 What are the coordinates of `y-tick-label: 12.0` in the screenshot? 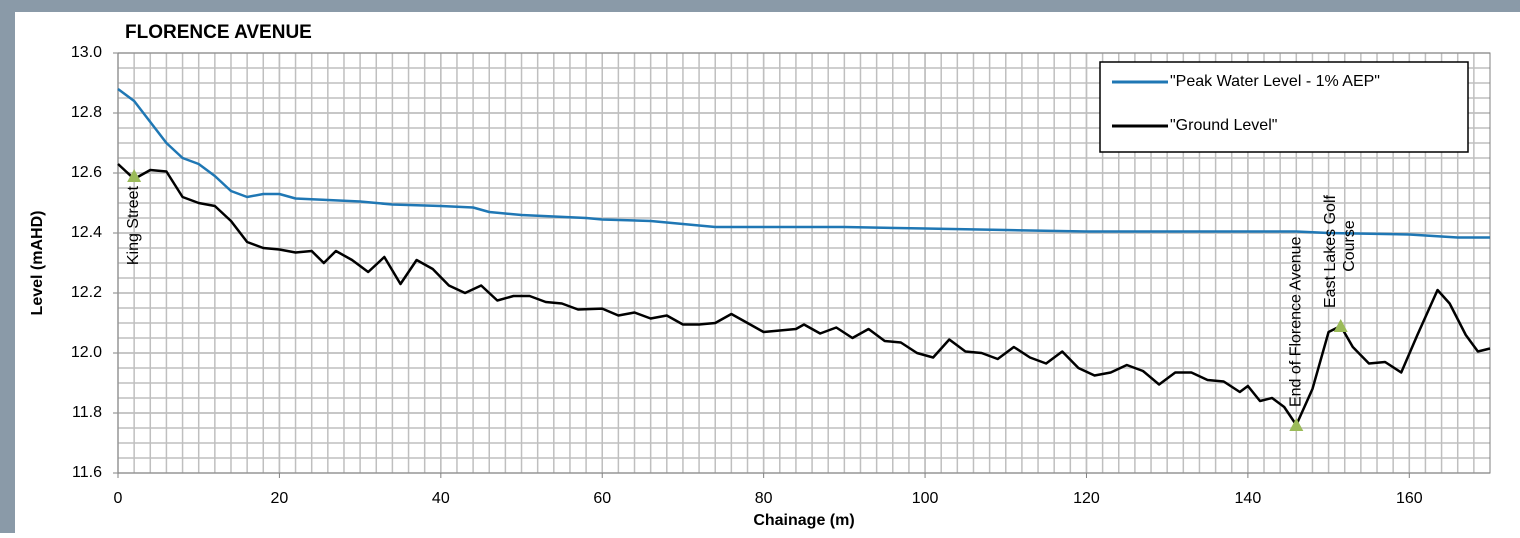 It's located at (86, 352).